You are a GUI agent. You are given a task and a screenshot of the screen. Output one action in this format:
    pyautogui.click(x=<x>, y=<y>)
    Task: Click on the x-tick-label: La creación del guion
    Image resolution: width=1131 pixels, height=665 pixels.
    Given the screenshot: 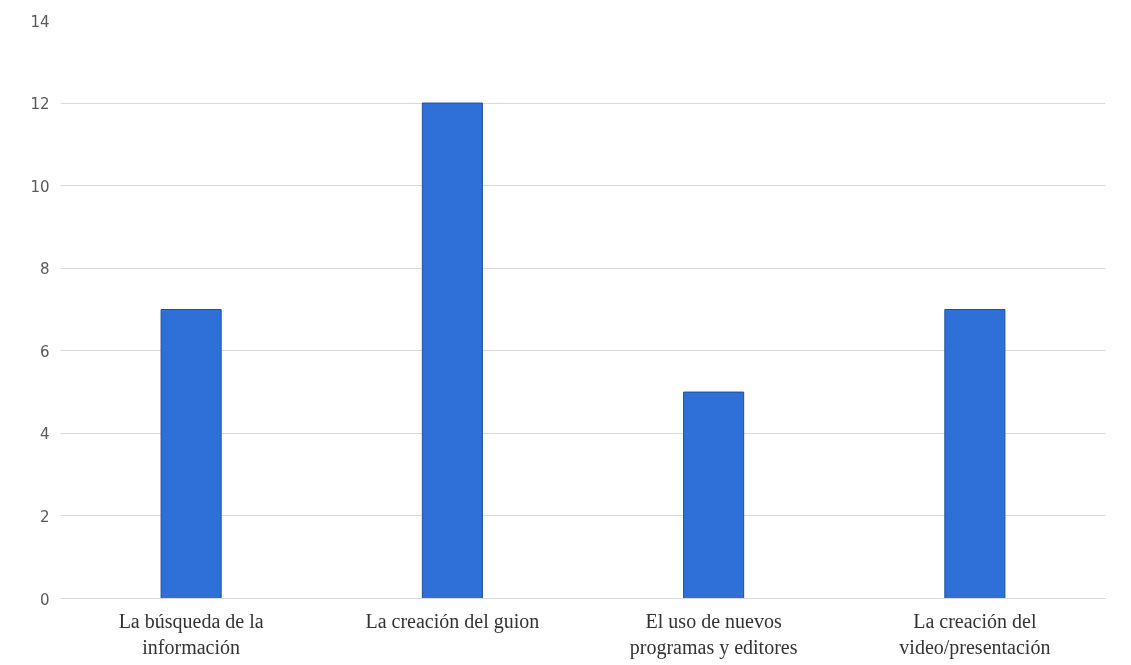 What is the action you would take?
    pyautogui.click(x=452, y=621)
    